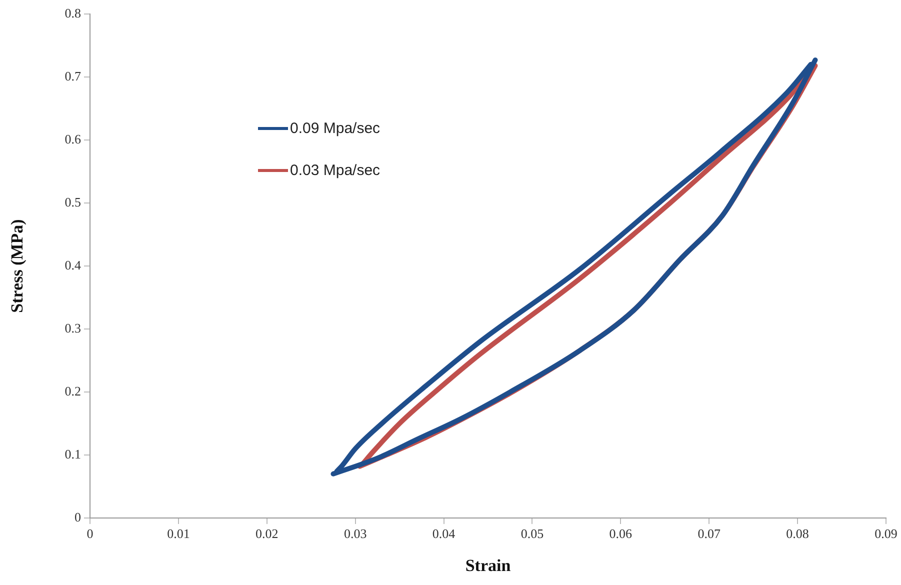 This screenshot has height=585, width=901. I want to click on y-tick-label: 0.8, so click(72, 12).